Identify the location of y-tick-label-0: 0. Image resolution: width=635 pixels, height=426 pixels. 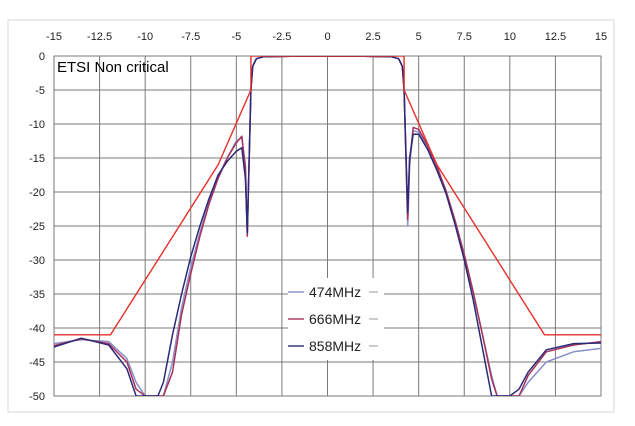
(42, 57).